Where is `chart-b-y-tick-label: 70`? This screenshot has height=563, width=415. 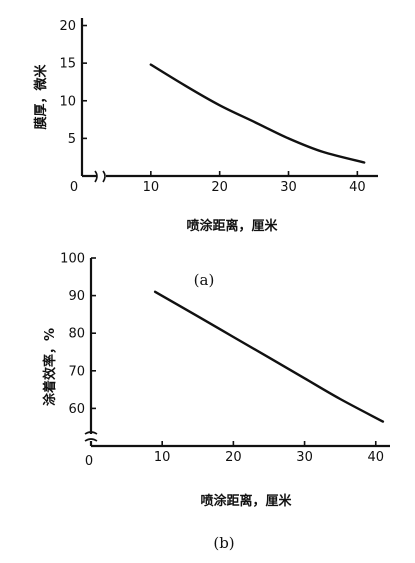 chart-b-y-tick-label: 70 is located at coordinates (76, 371).